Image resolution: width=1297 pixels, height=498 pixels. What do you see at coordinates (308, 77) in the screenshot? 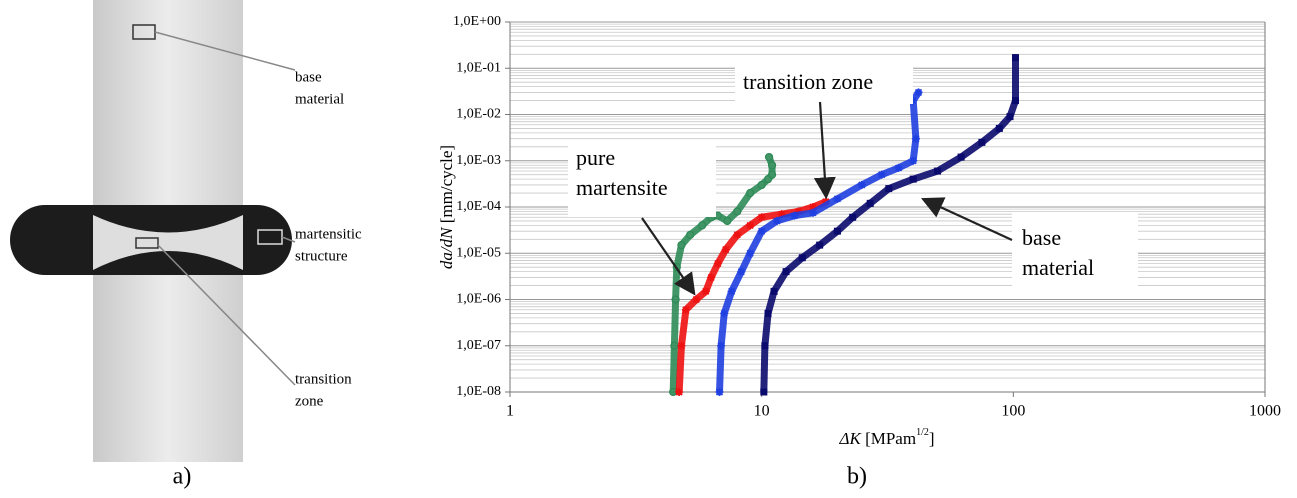
I see `photo-label: base` at bounding box center [308, 77].